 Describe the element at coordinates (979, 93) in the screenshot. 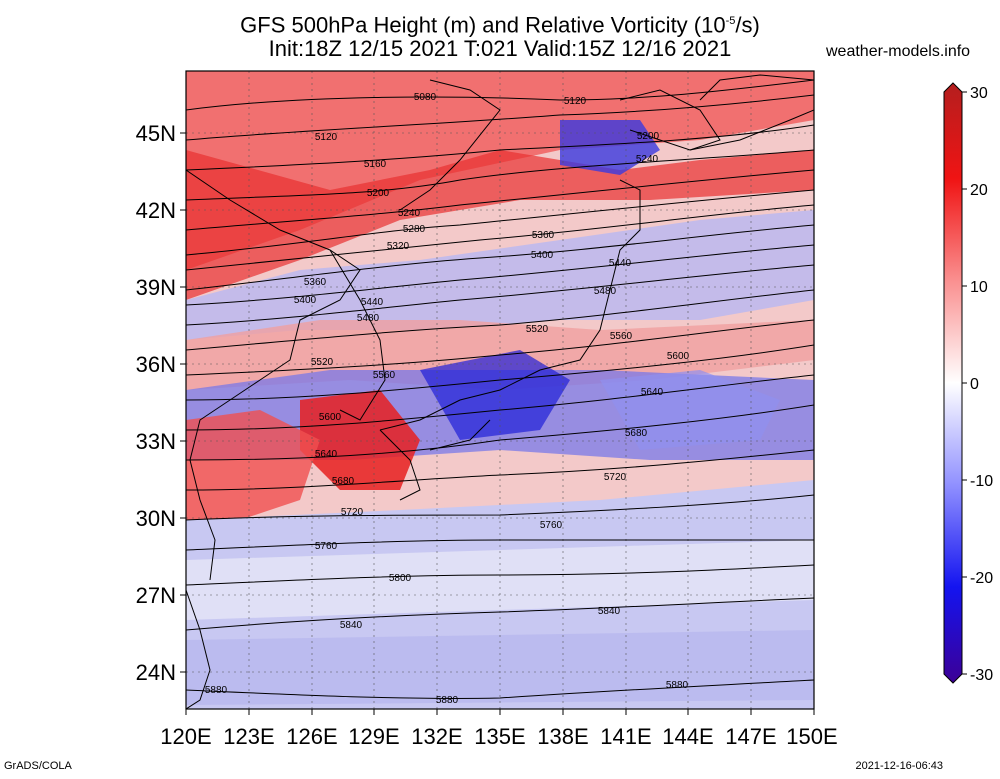

I see `colorbar-tick-label: 30` at that location.